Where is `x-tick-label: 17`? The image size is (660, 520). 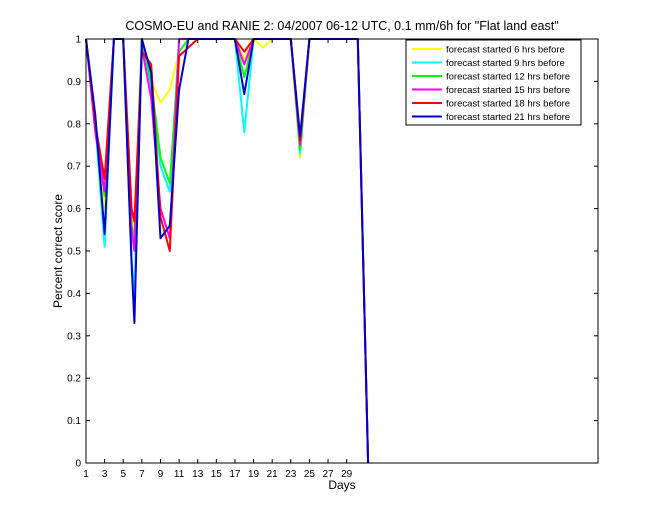
x-tick-label: 17 is located at coordinates (235, 474).